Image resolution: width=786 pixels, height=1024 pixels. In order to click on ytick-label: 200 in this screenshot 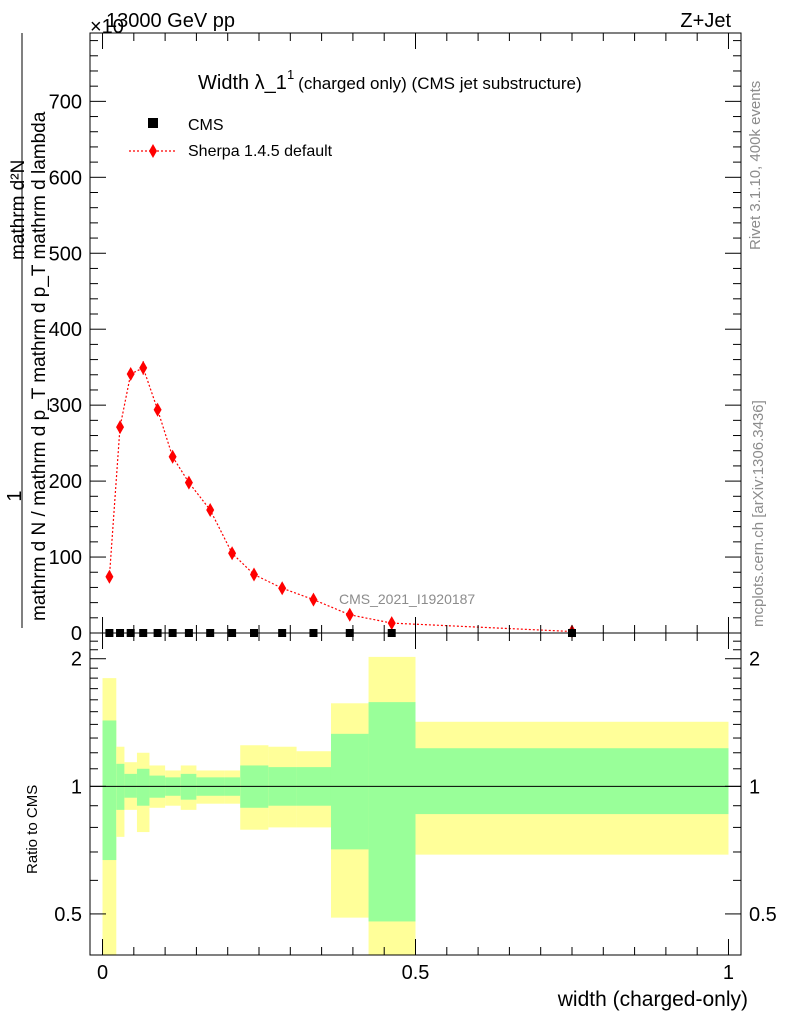, I will do `click(65, 482)`.